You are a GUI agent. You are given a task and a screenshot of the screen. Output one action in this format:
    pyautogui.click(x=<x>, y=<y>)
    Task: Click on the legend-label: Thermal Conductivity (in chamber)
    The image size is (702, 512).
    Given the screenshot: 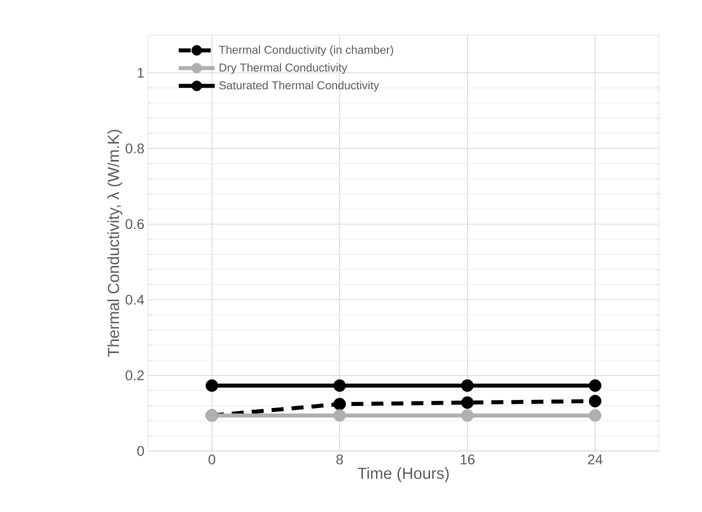 What is the action you would take?
    pyautogui.click(x=306, y=50)
    